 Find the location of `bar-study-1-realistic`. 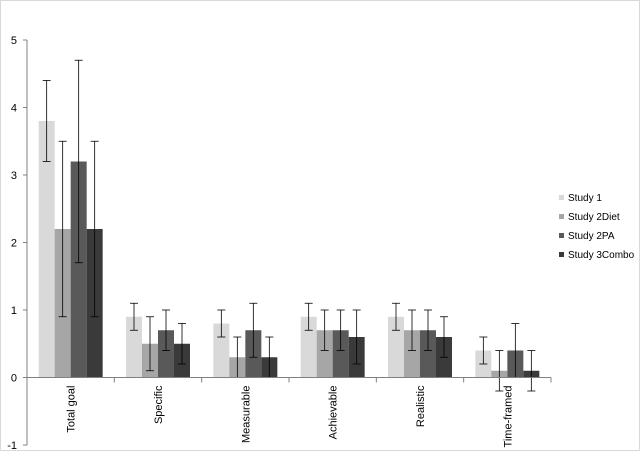

bar-study-1-realistic is located at coordinates (396, 347).